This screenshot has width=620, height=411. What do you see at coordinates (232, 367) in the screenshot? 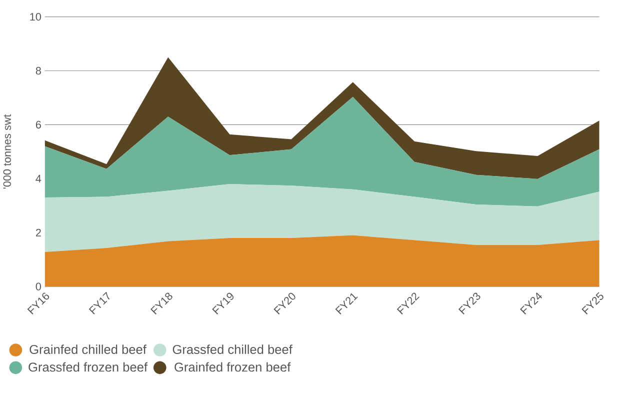
I see `legend-label: Grainfed frozen beef` at bounding box center [232, 367].